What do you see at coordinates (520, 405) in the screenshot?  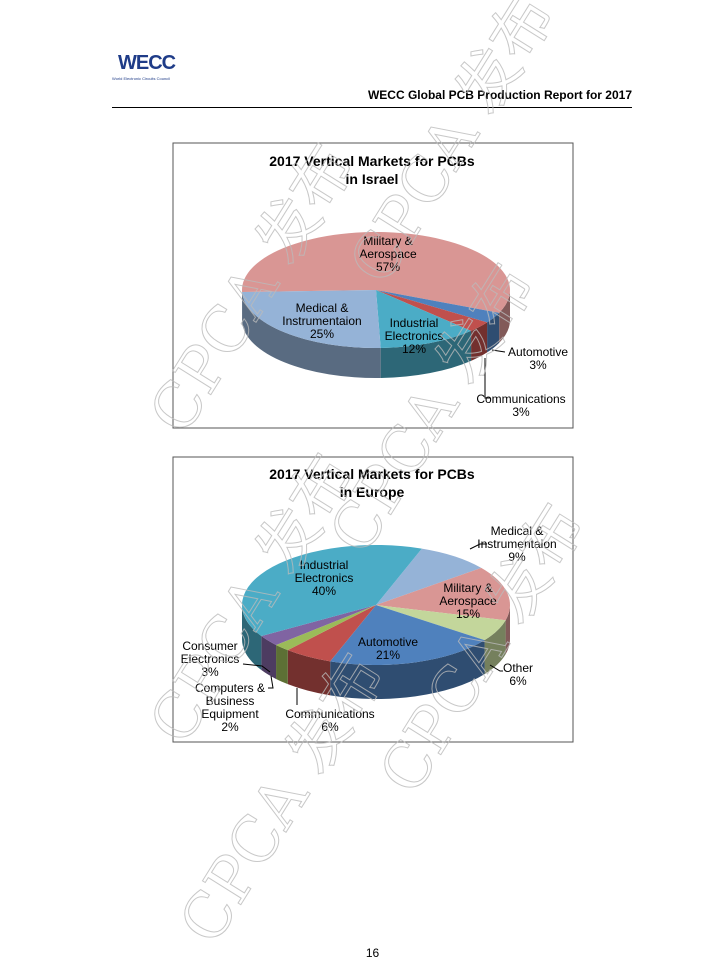 I see `data-label: Communications 3%` at bounding box center [520, 405].